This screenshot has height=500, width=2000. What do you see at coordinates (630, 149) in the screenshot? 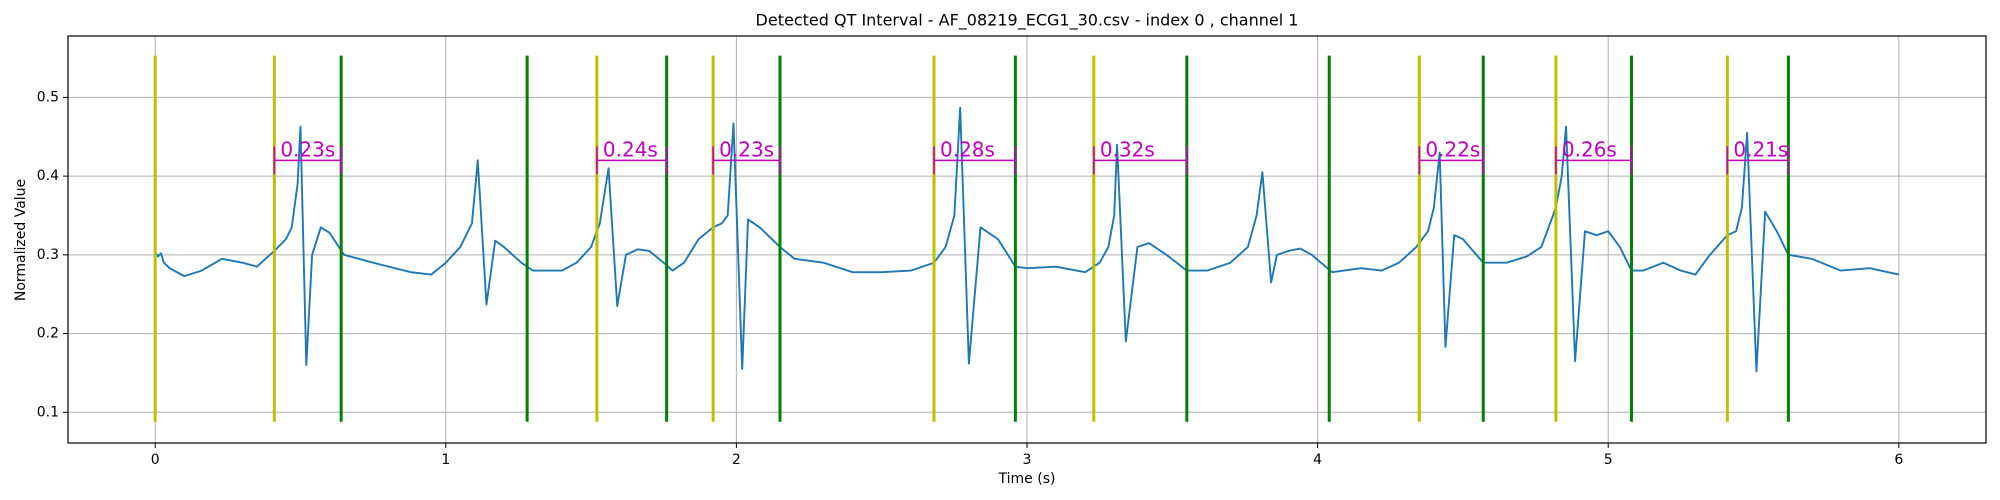
I see `interval-label: 0.24s` at bounding box center [630, 149].